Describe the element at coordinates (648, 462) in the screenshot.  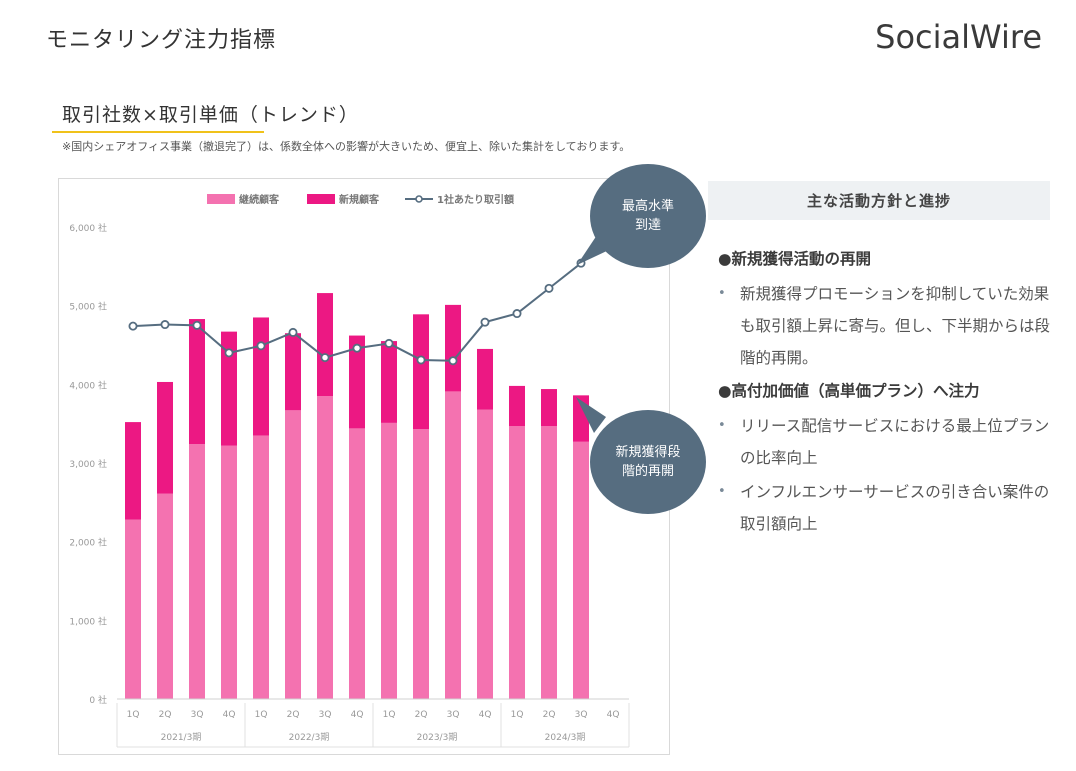
I see `callout-bottom: 新規獲得段 階的再開` at that location.